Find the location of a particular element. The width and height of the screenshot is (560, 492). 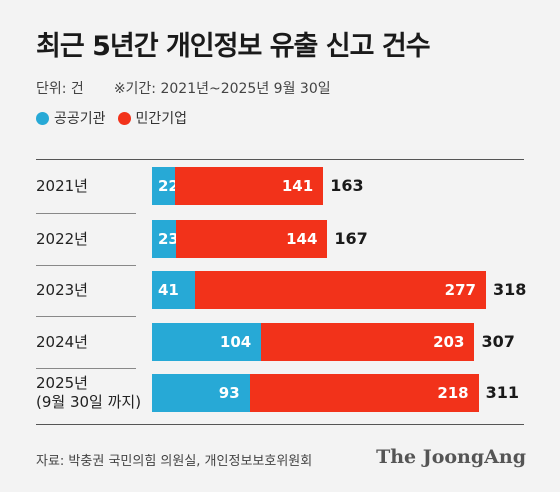

data-label: 203 is located at coordinates (449, 342).